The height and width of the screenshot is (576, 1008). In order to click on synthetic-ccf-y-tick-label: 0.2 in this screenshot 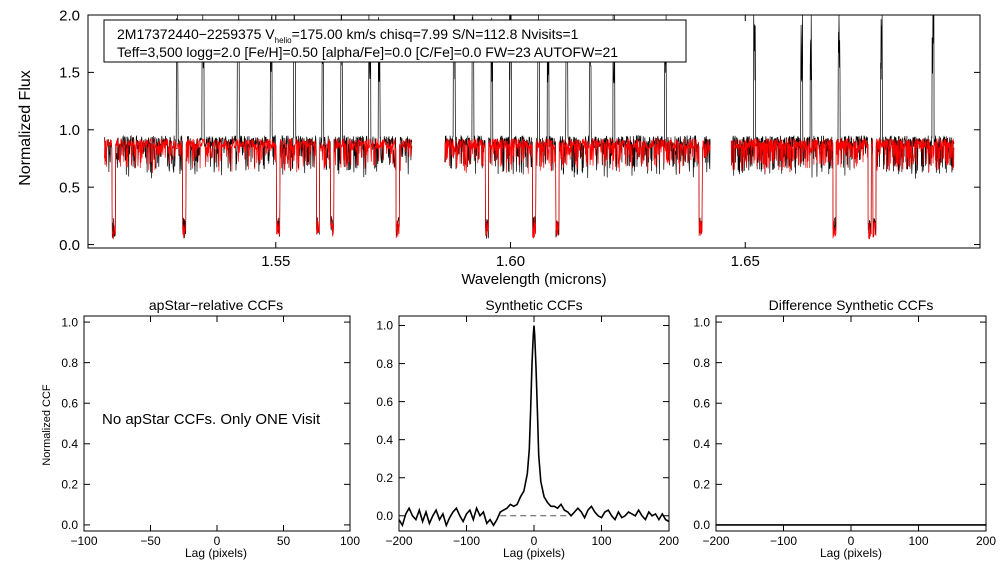, I will do `click(384, 478)`.